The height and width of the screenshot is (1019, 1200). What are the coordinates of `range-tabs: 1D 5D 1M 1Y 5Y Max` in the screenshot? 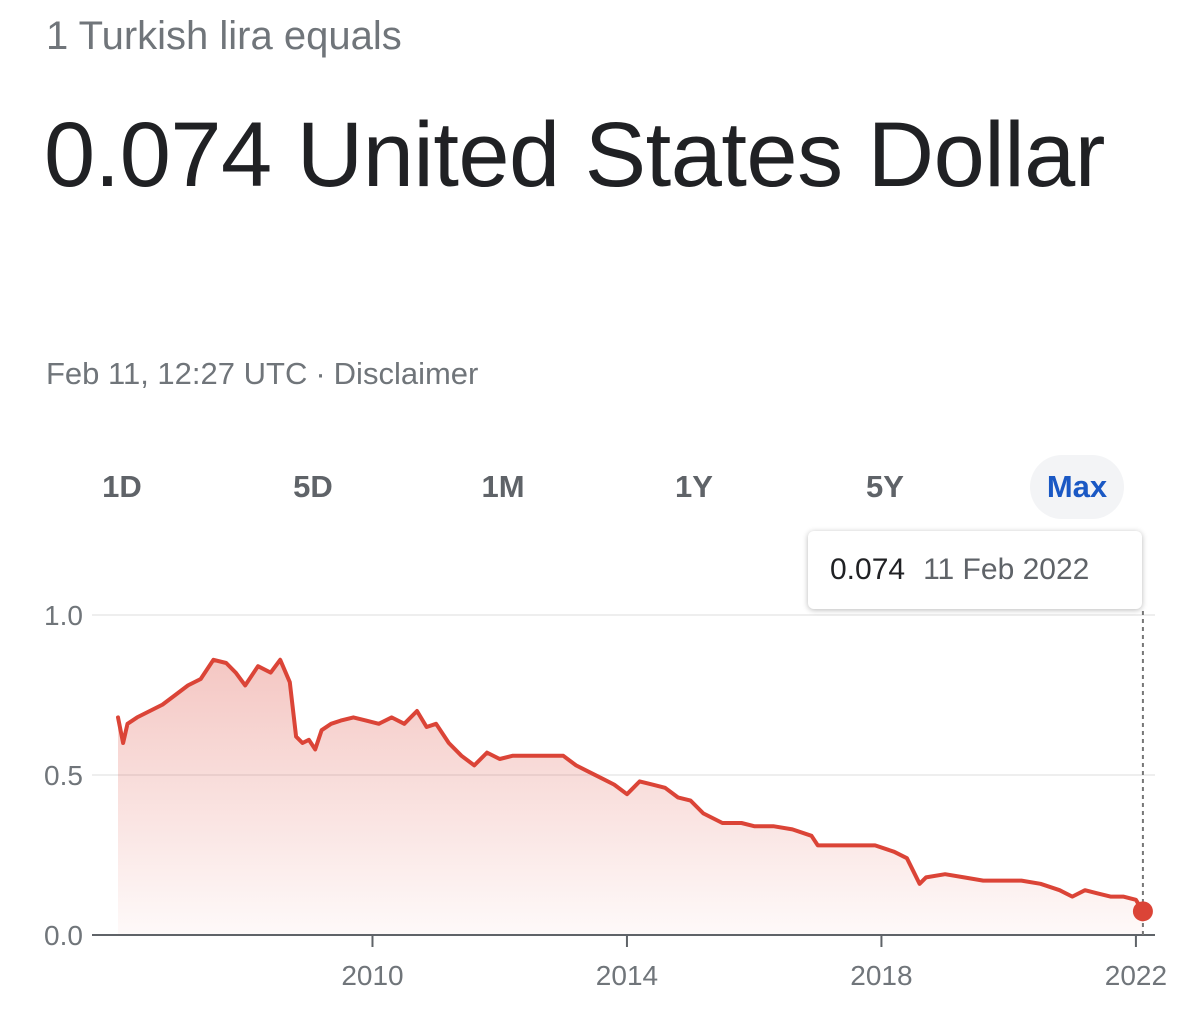 It's located at (600, 487).